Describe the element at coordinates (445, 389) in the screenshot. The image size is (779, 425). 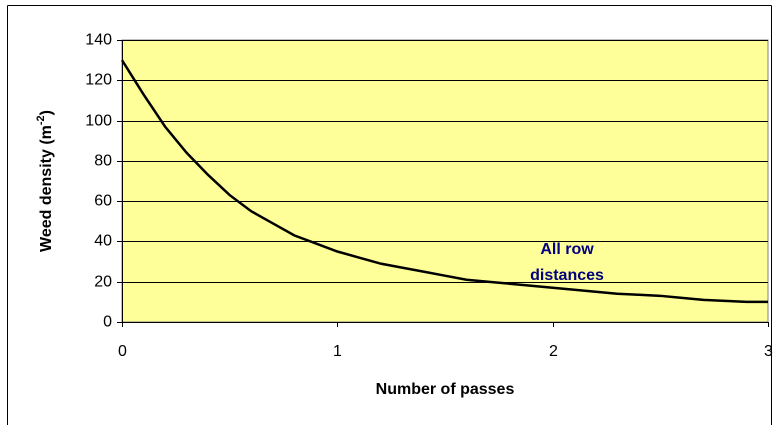
I see `x-axis-title: Number of passes` at that location.